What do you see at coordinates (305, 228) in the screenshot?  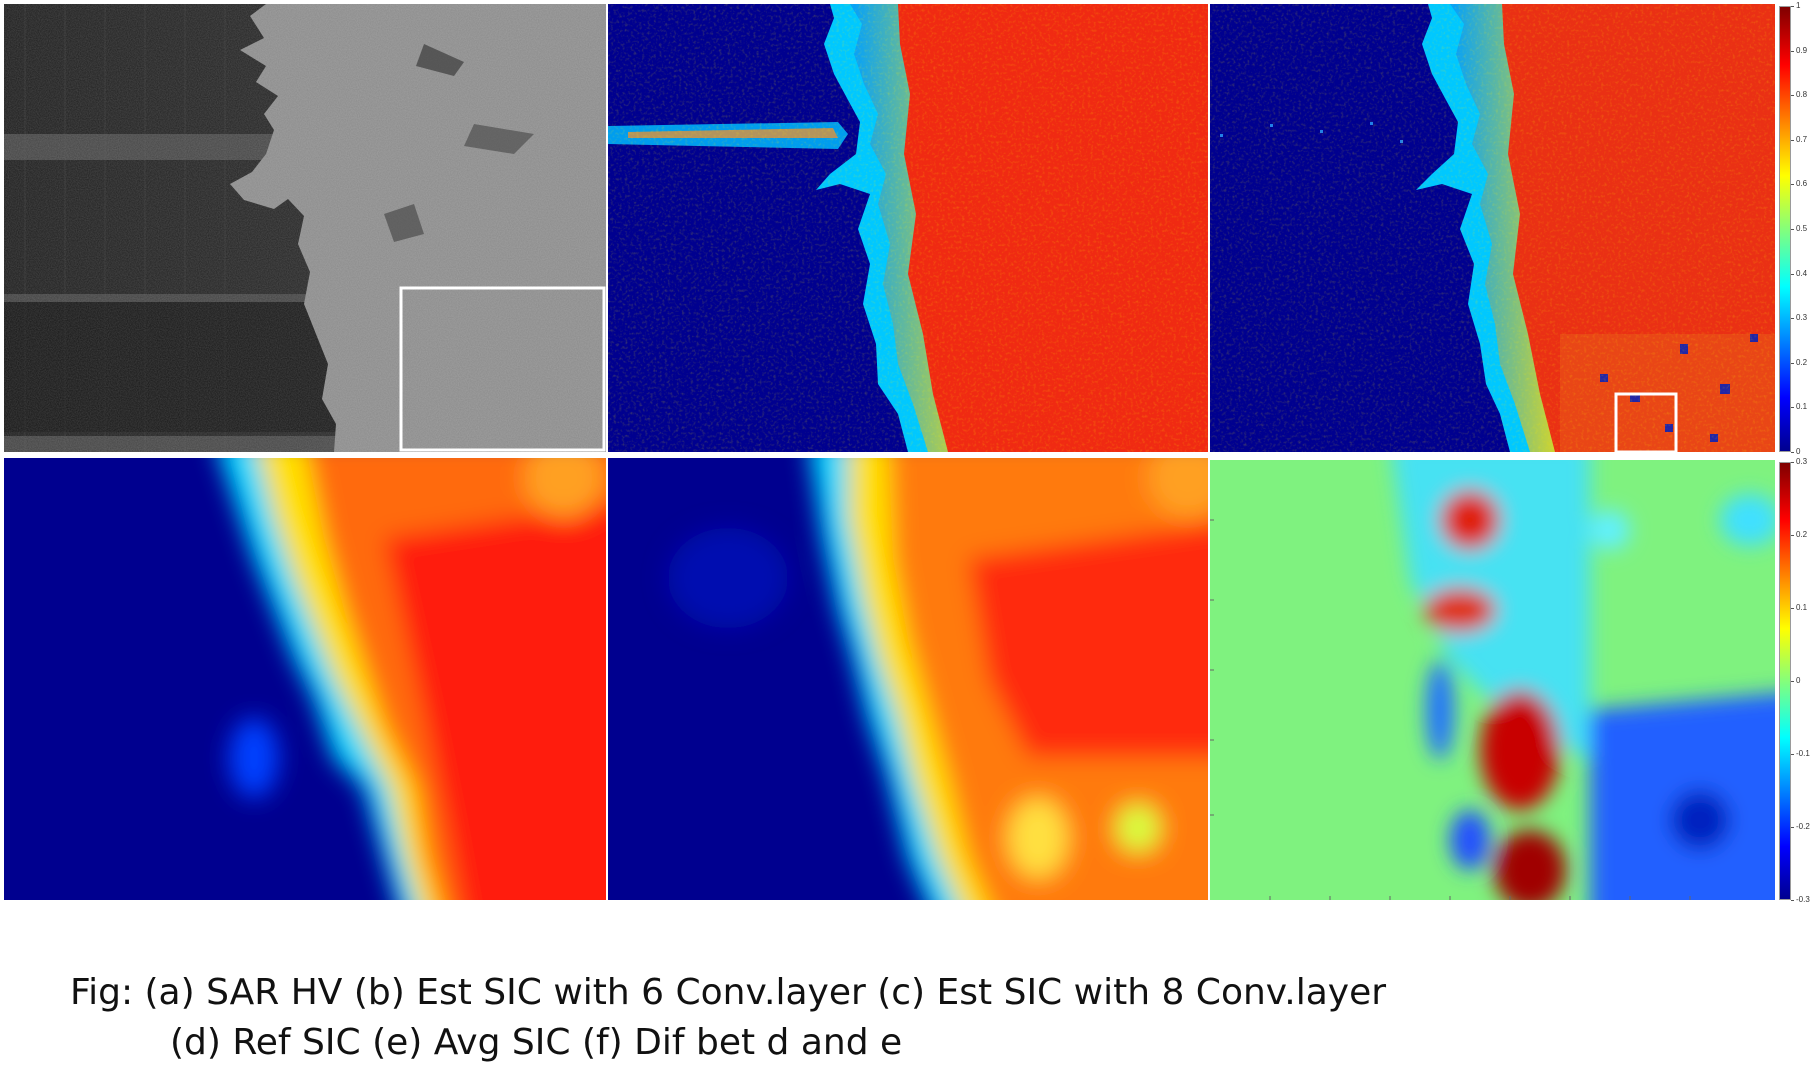 I see `panel-a-sar-hv-image` at bounding box center [305, 228].